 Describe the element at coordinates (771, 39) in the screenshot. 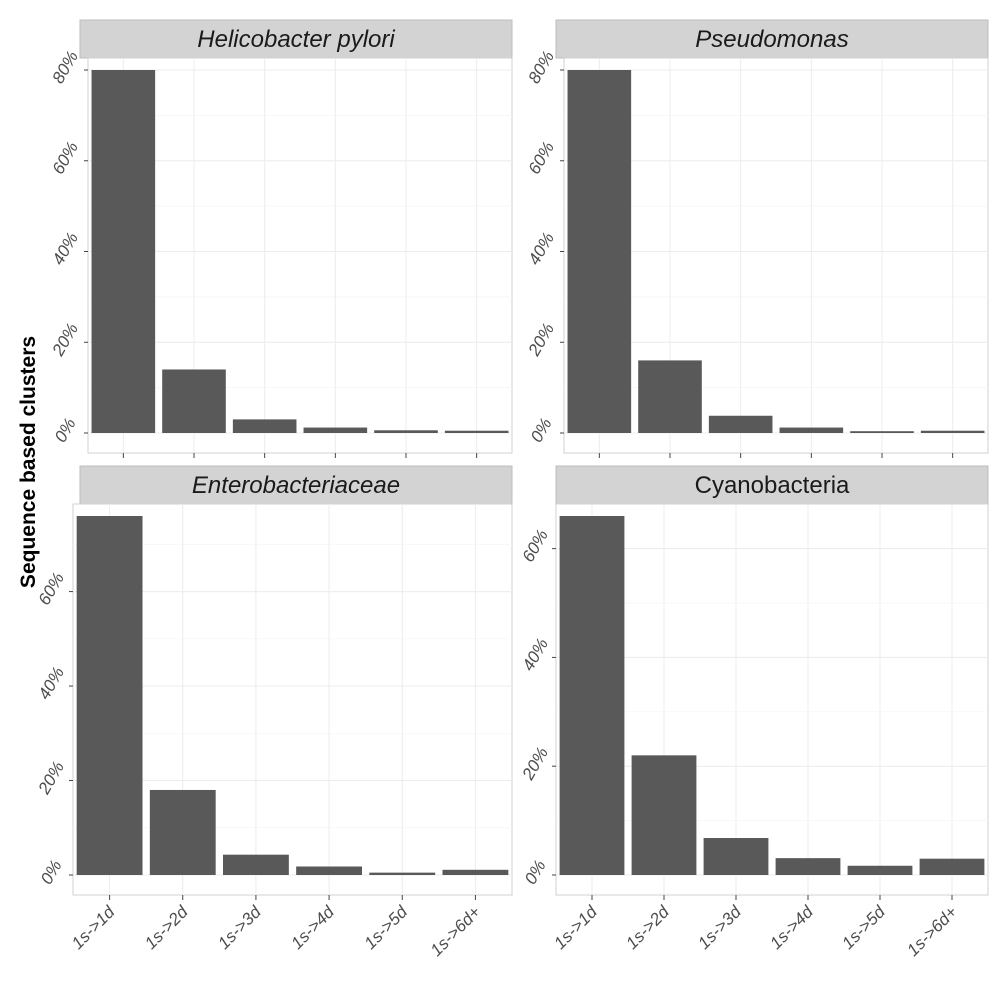

I see `facet-title: Pseudomonas` at that location.